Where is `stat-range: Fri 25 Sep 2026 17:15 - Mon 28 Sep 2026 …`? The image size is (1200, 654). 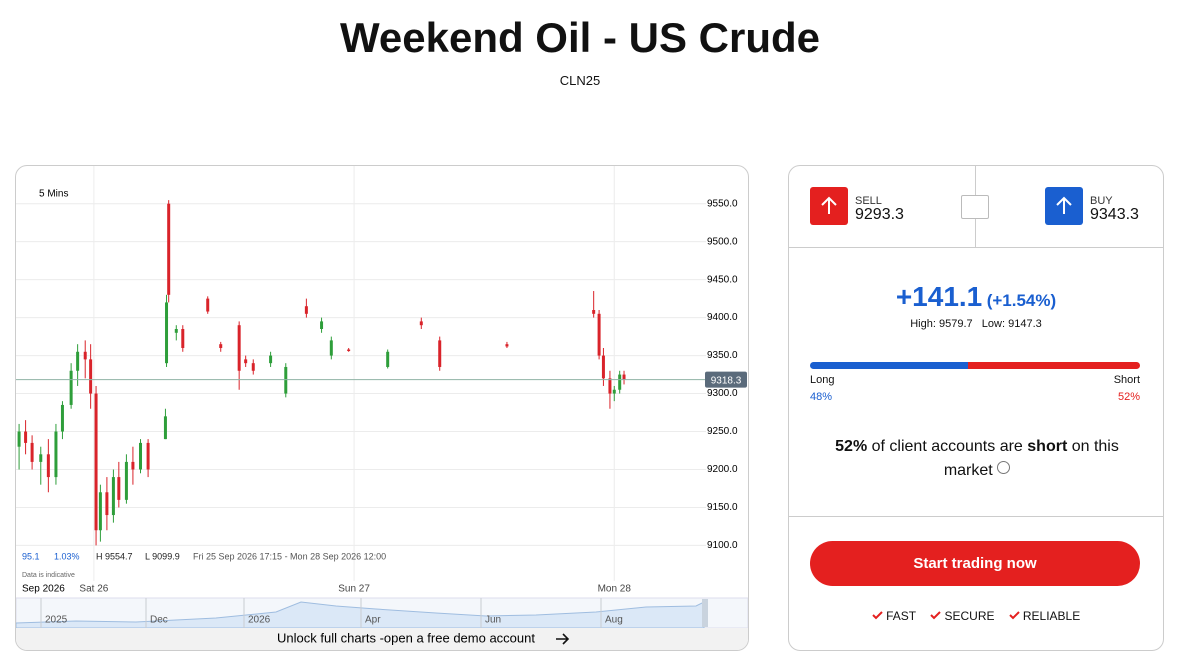
stat-range: Fri 25 Sep 2026 17:15 - Mon 28 Sep 2026 … is located at coordinates (289, 556).